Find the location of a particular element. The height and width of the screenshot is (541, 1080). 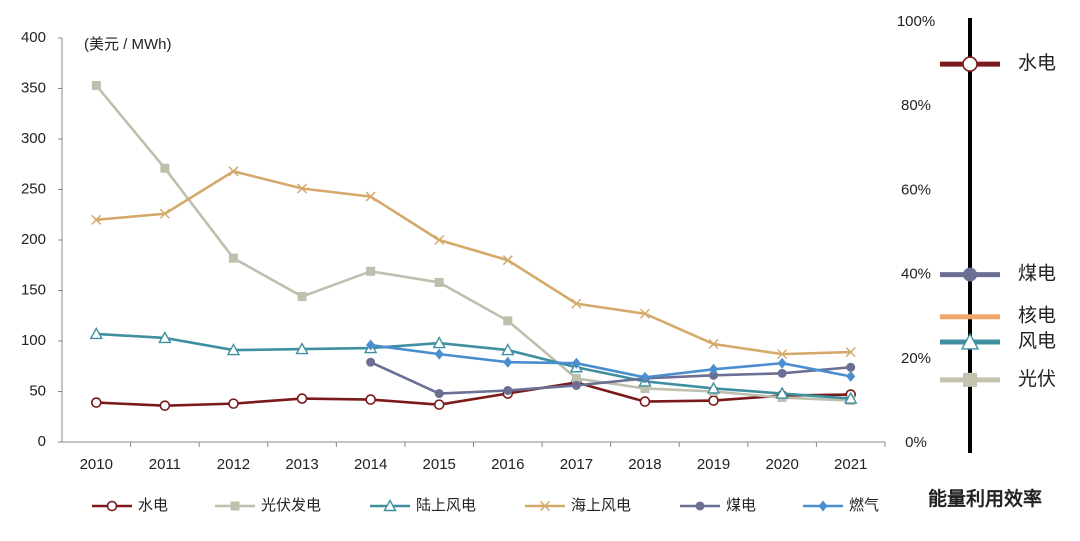

legend-label: 燃气 is located at coordinates (864, 505).